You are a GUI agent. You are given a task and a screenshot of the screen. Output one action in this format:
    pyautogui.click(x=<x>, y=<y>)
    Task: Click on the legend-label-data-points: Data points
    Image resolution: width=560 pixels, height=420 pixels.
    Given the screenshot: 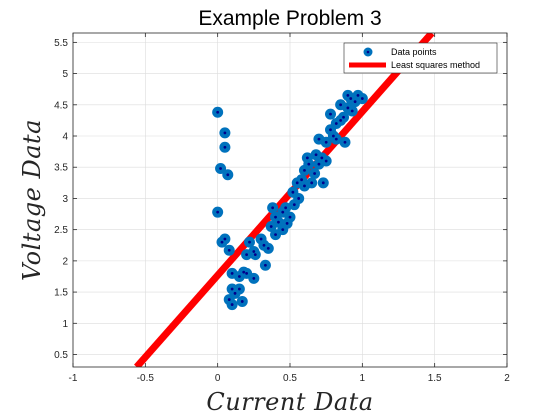 What is the action you would take?
    pyautogui.click(x=414, y=52)
    